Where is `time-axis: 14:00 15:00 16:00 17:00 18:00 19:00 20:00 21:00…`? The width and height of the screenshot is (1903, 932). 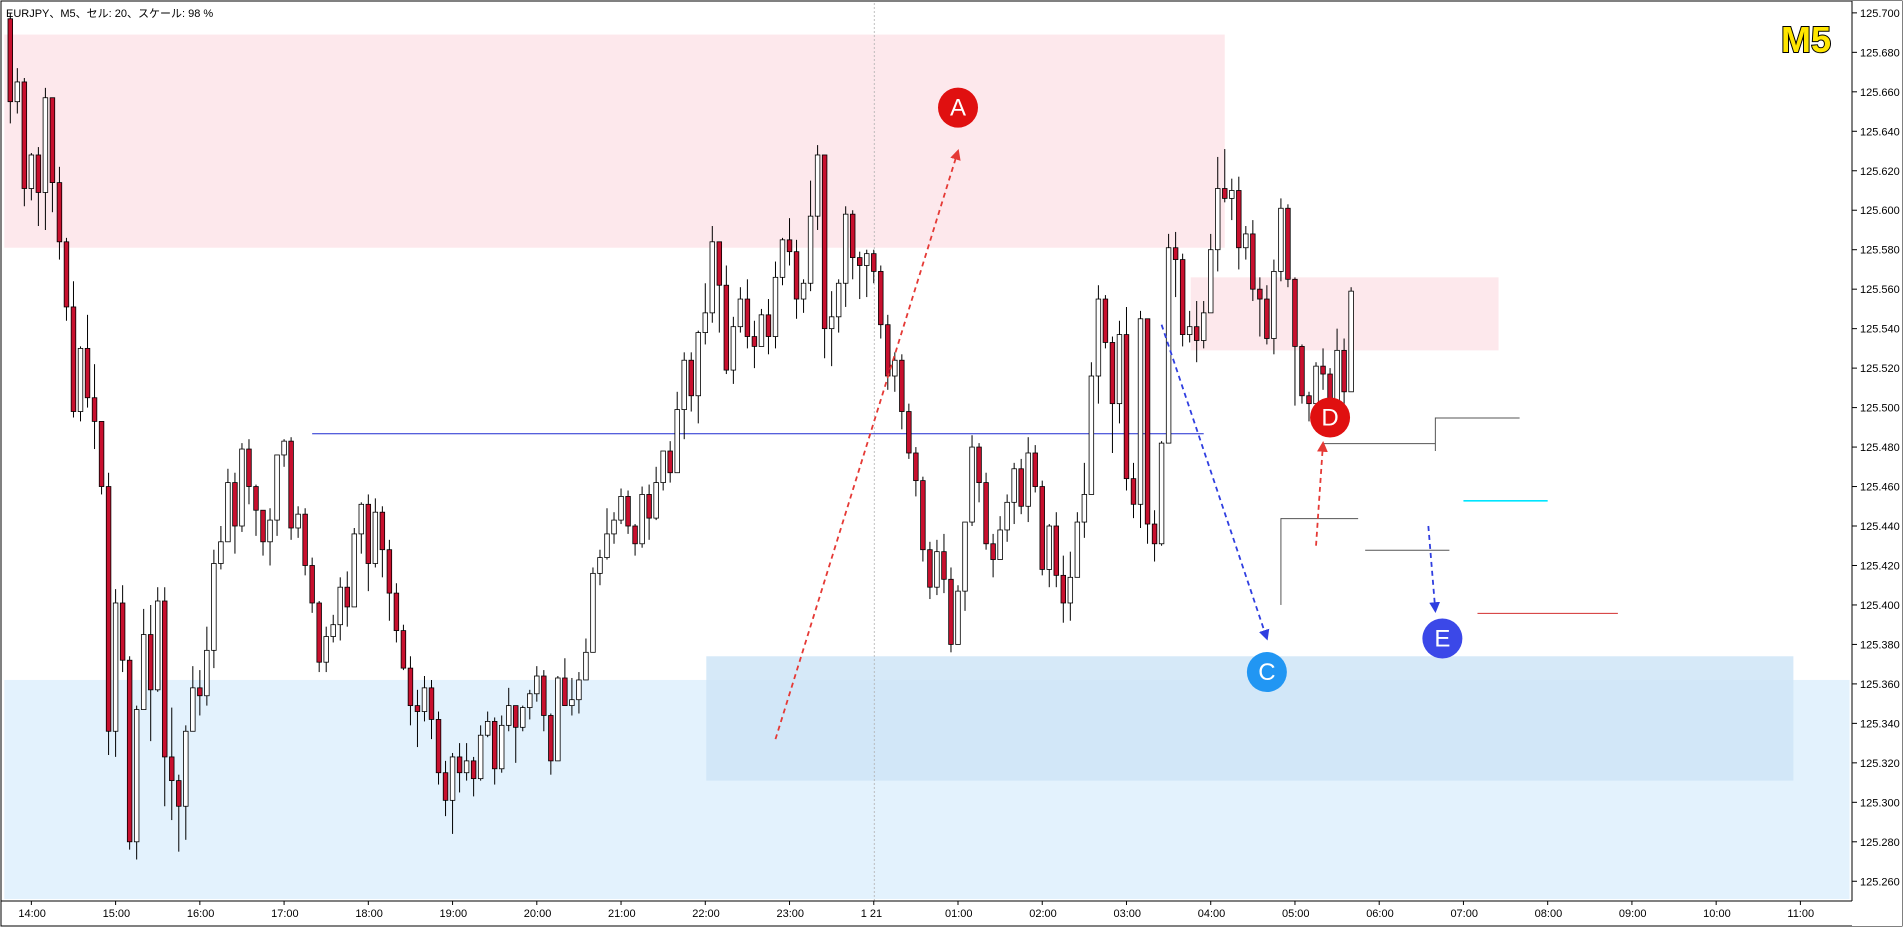 time-axis: 14:00 15:00 16:00 17:00 18:00 19:00 20:00 21:00… is located at coordinates (926, 910).